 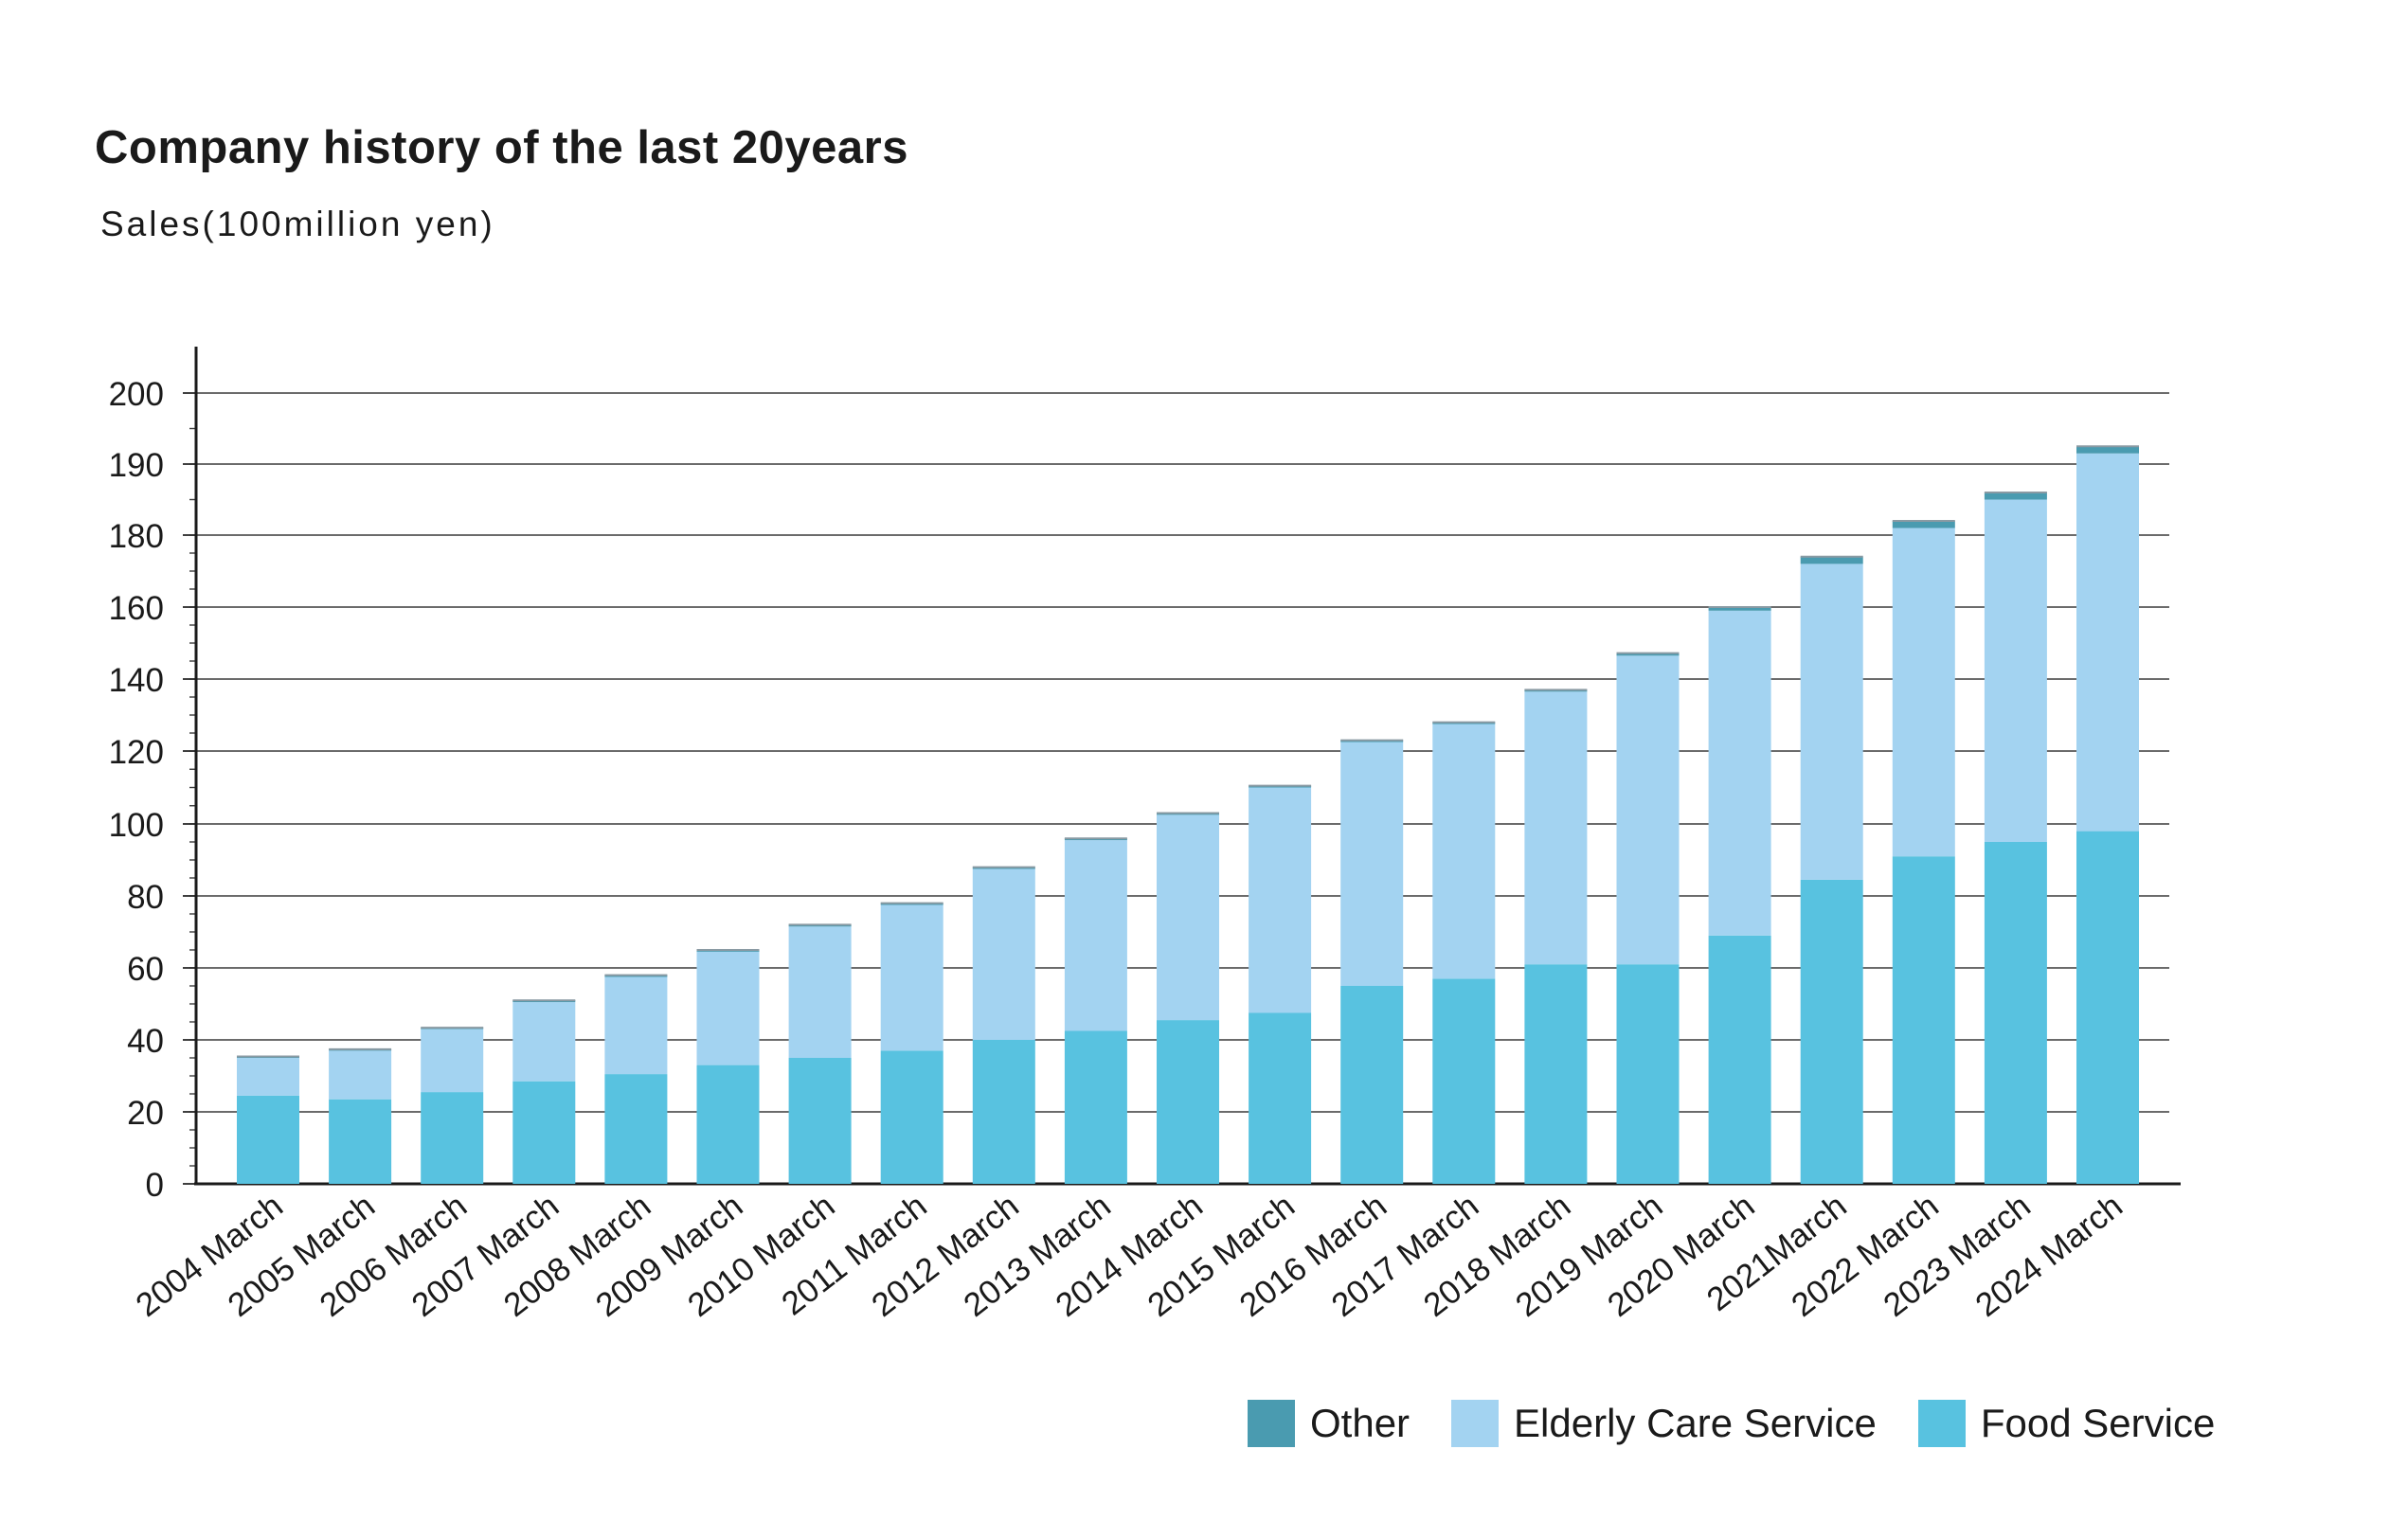 What do you see at coordinates (1475, 1423) in the screenshot?
I see `legend-swatch-elderly-care-service` at bounding box center [1475, 1423].